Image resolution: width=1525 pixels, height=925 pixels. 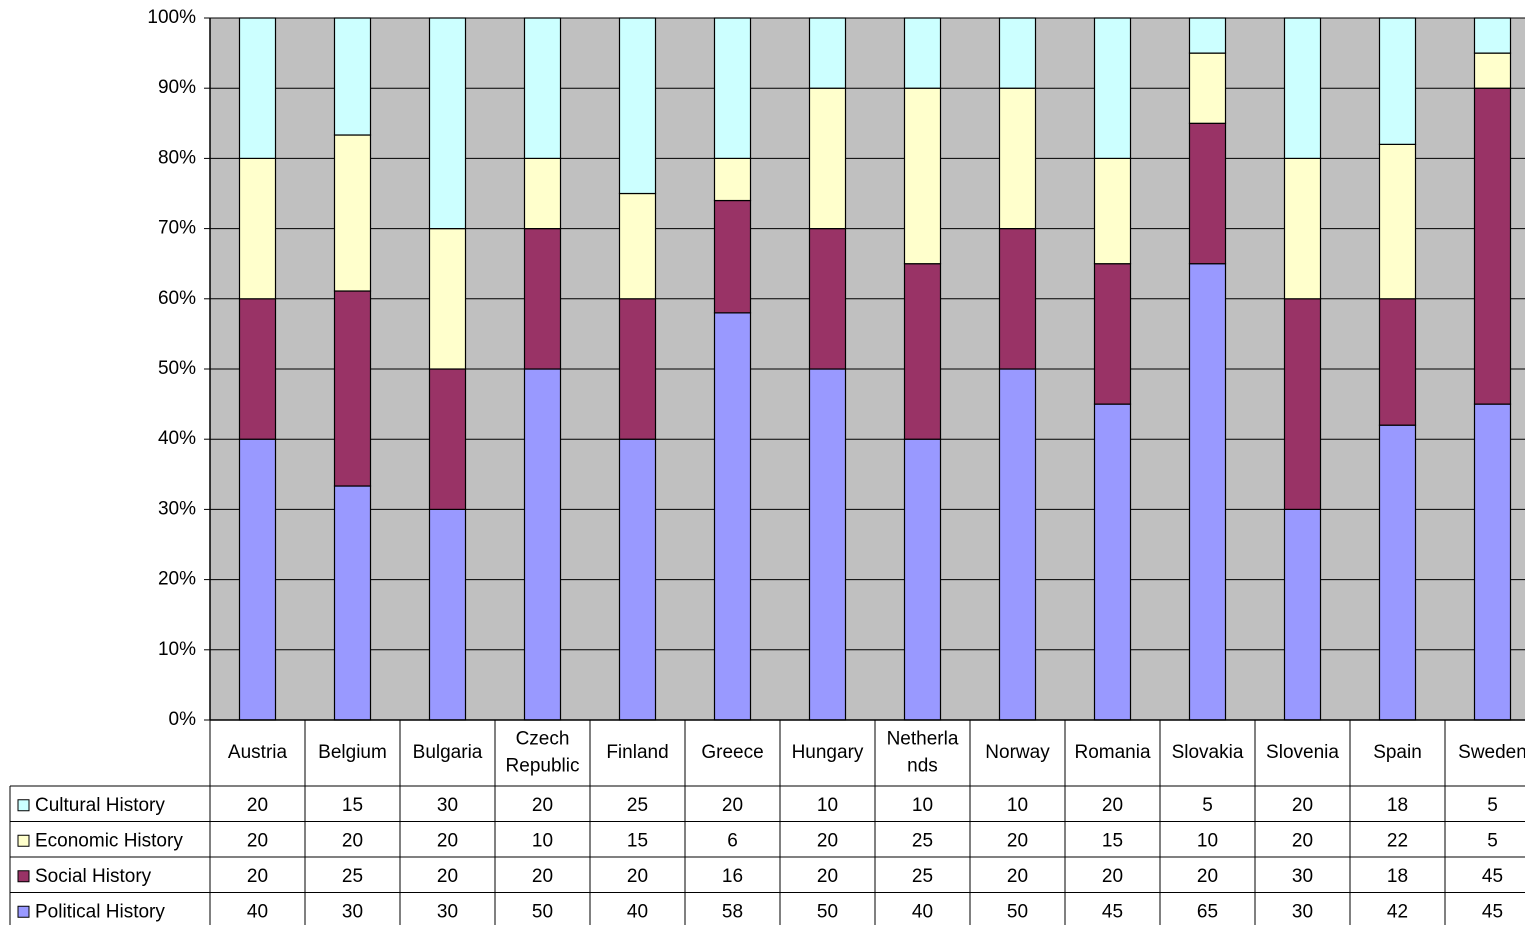 I want to click on category-label: nds, so click(x=922, y=766).